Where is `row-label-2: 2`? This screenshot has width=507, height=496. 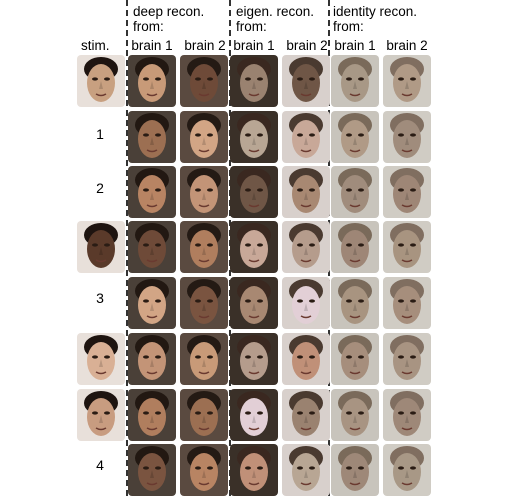 row-label-2: 2 is located at coordinates (100, 188).